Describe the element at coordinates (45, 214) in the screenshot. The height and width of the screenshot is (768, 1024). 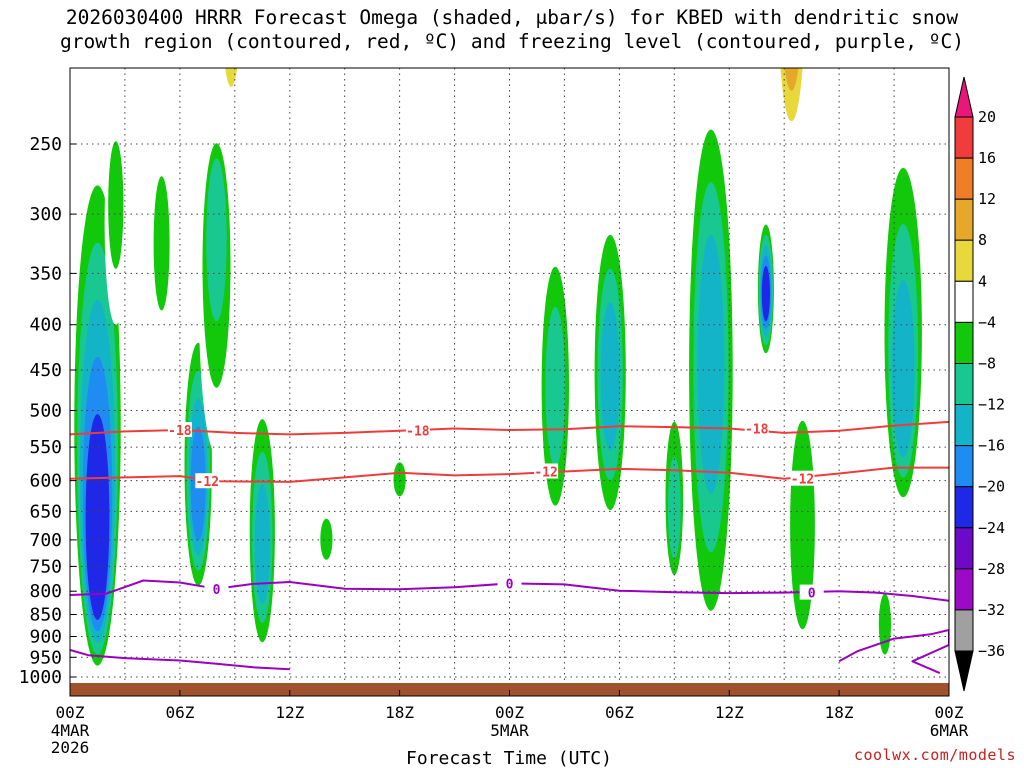
I see `y-tick-label-300: 300` at that location.